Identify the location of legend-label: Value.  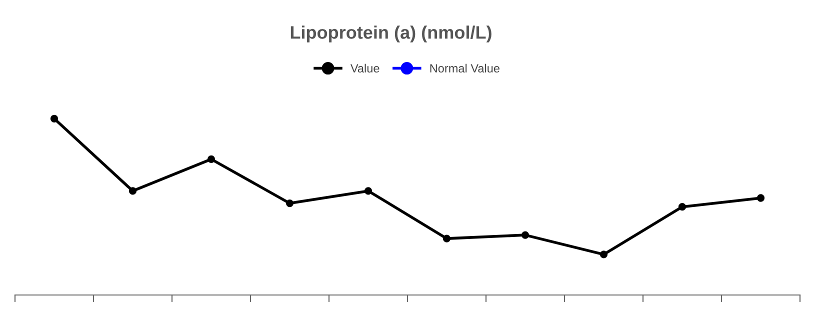
(365, 68).